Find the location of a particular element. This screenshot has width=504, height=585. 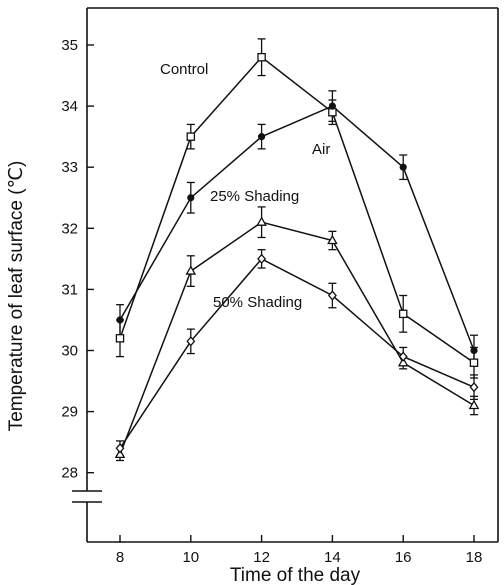

y-tick-label: 32 is located at coordinates (69, 228).